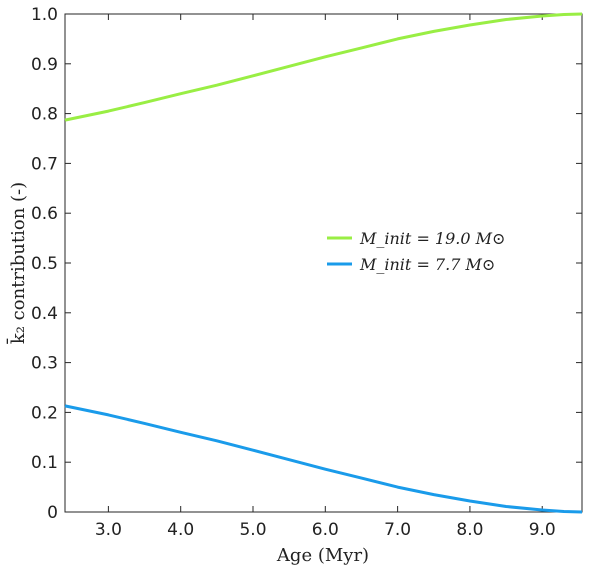  What do you see at coordinates (322, 555) in the screenshot?
I see `x-axis-label: Age (Myr)` at bounding box center [322, 555].